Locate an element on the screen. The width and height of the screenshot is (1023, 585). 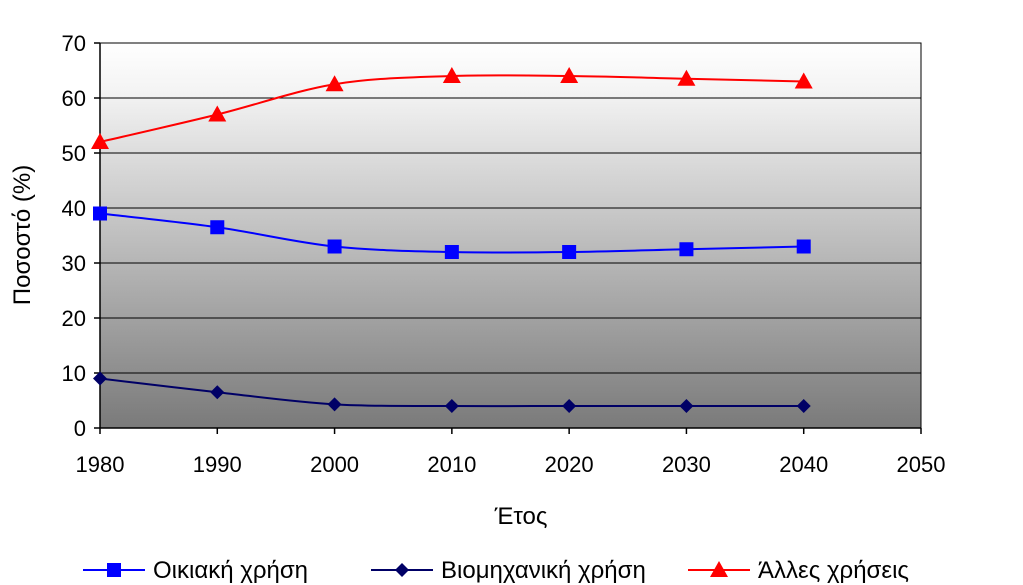
y-tick-label: 0 is located at coordinates (80, 428).